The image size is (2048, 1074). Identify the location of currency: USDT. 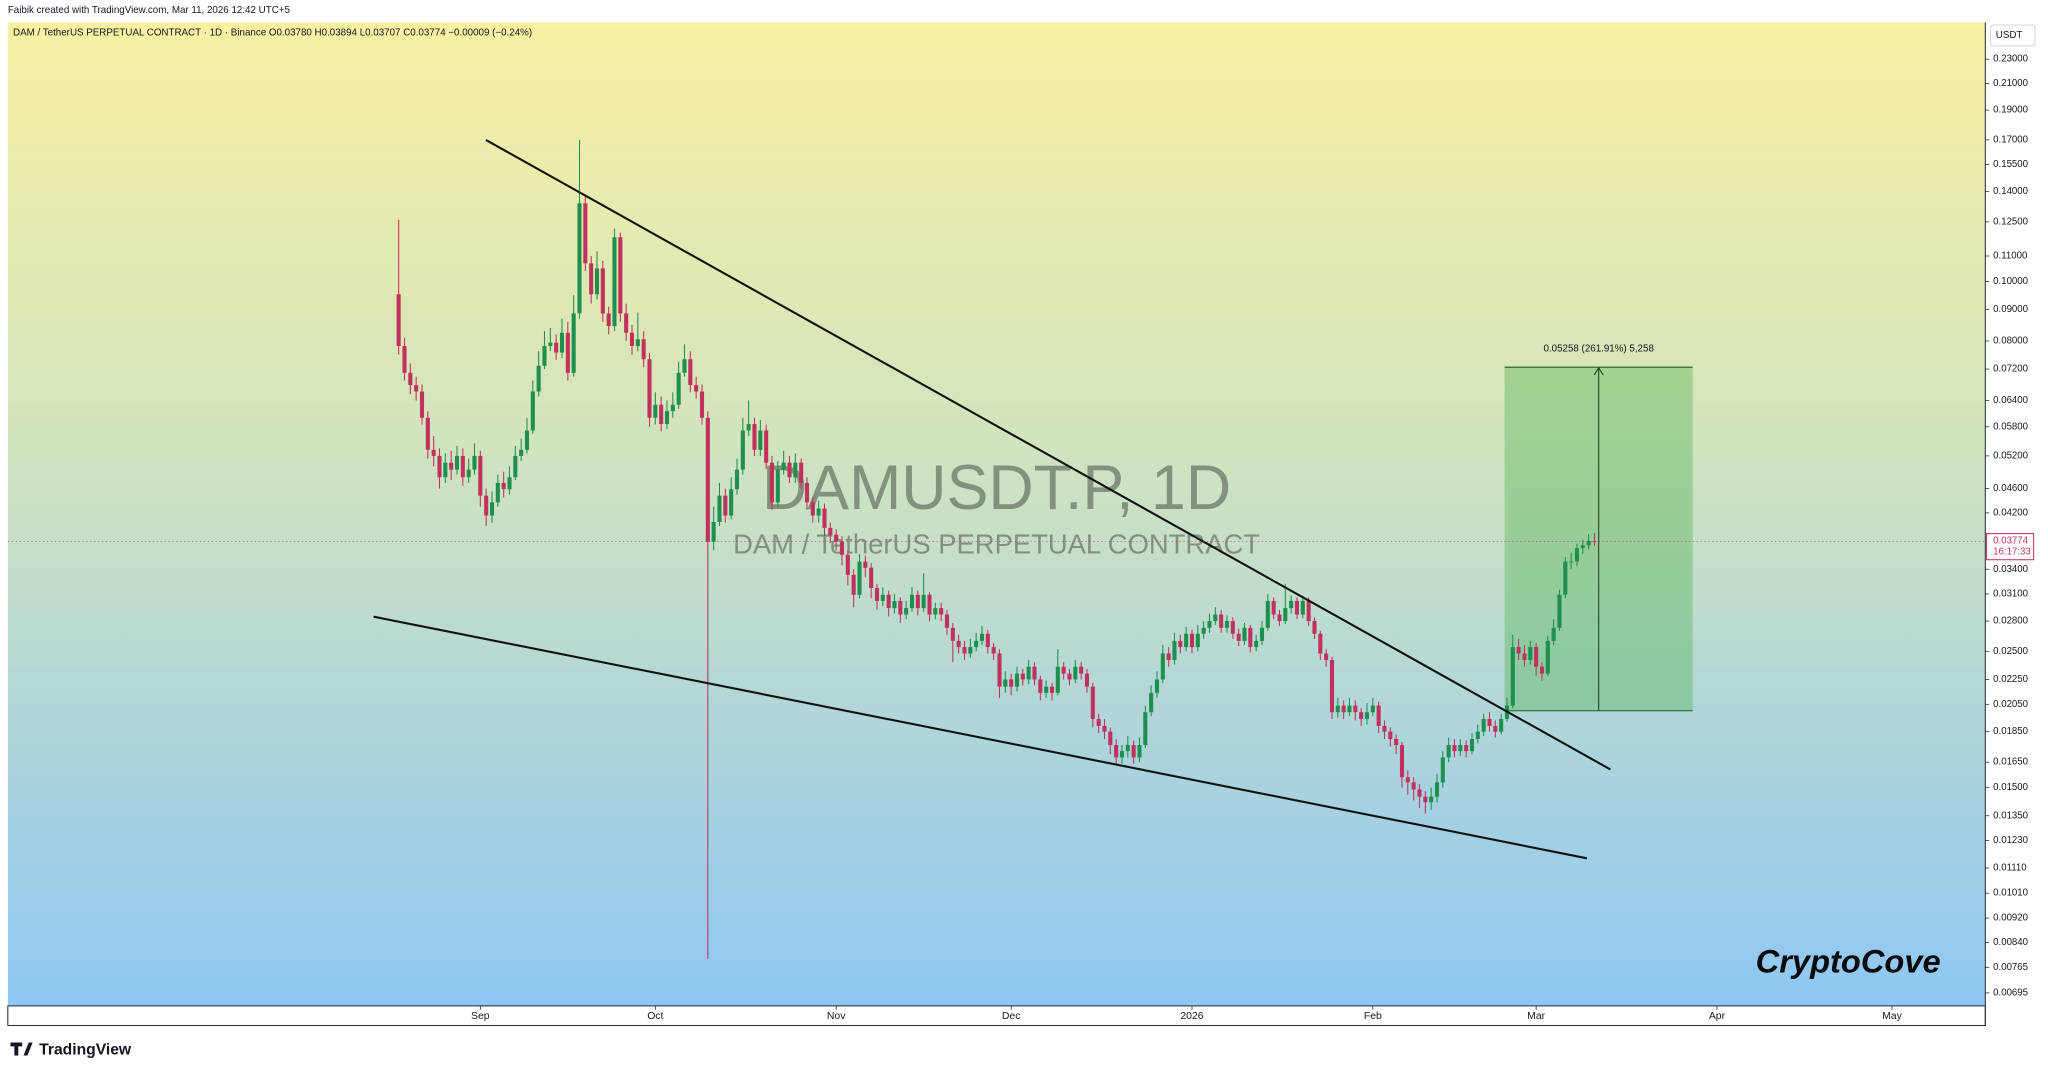
(2009, 35).